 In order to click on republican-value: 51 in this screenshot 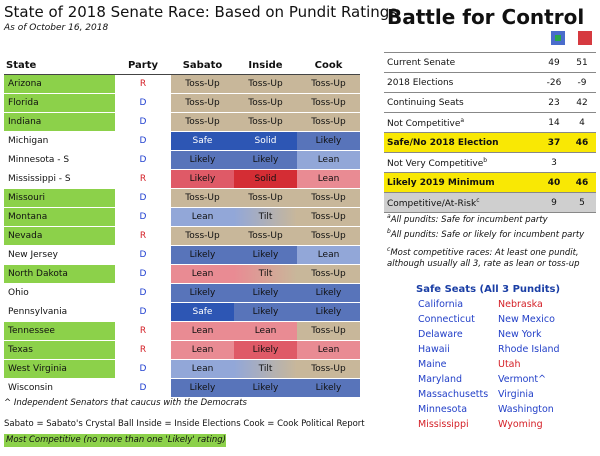, I will do `click(582, 62)`.